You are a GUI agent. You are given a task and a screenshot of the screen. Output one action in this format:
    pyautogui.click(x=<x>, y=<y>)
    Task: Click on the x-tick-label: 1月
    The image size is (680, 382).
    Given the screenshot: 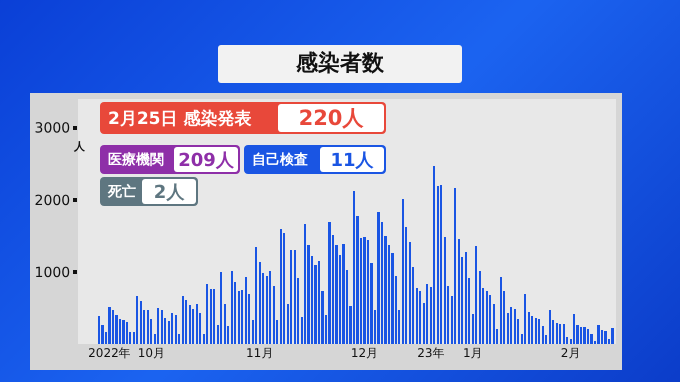 What is the action you would take?
    pyautogui.click(x=472, y=353)
    